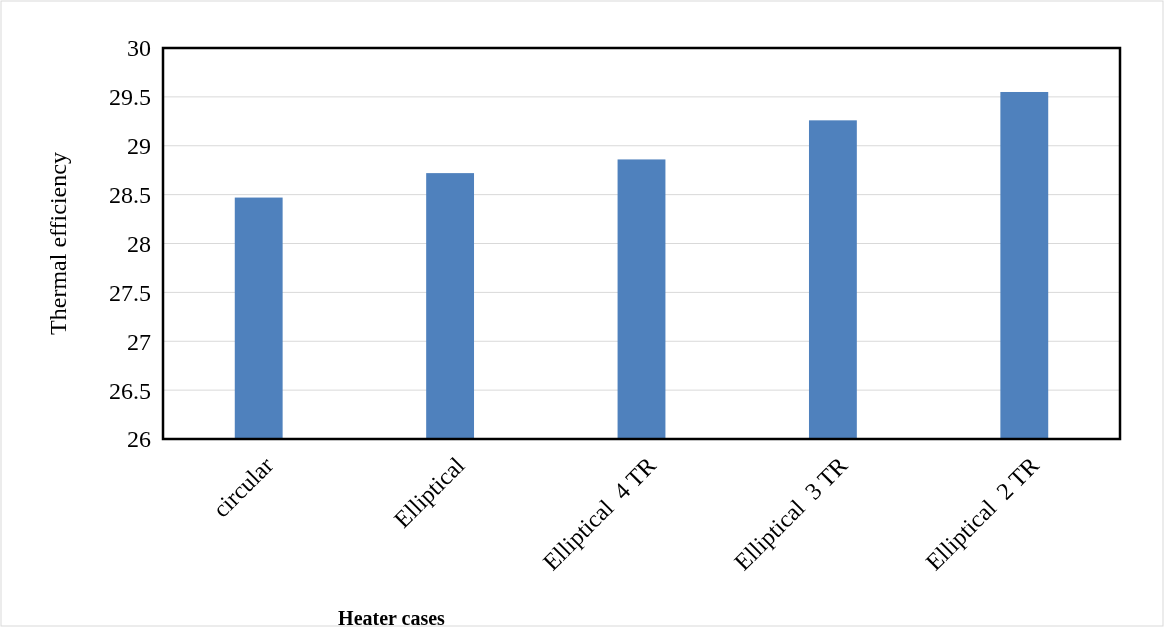 Image resolution: width=1164 pixels, height=627 pixels. I want to click on y-tick-label: 29, so click(139, 146).